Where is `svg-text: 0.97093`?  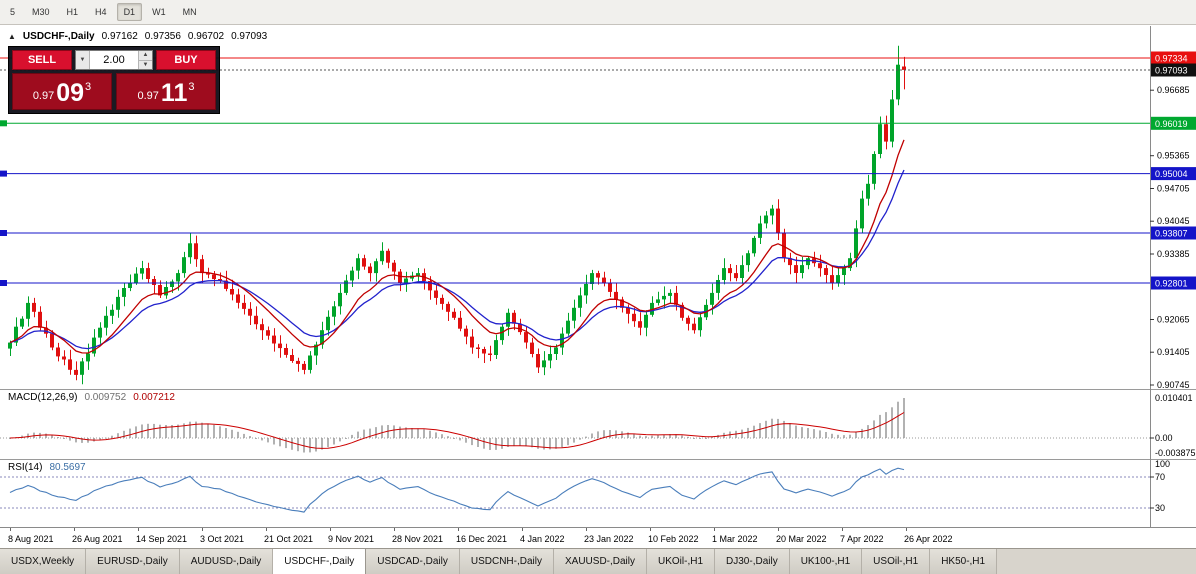 svg-text: 0.97093 is located at coordinates (1171, 71).